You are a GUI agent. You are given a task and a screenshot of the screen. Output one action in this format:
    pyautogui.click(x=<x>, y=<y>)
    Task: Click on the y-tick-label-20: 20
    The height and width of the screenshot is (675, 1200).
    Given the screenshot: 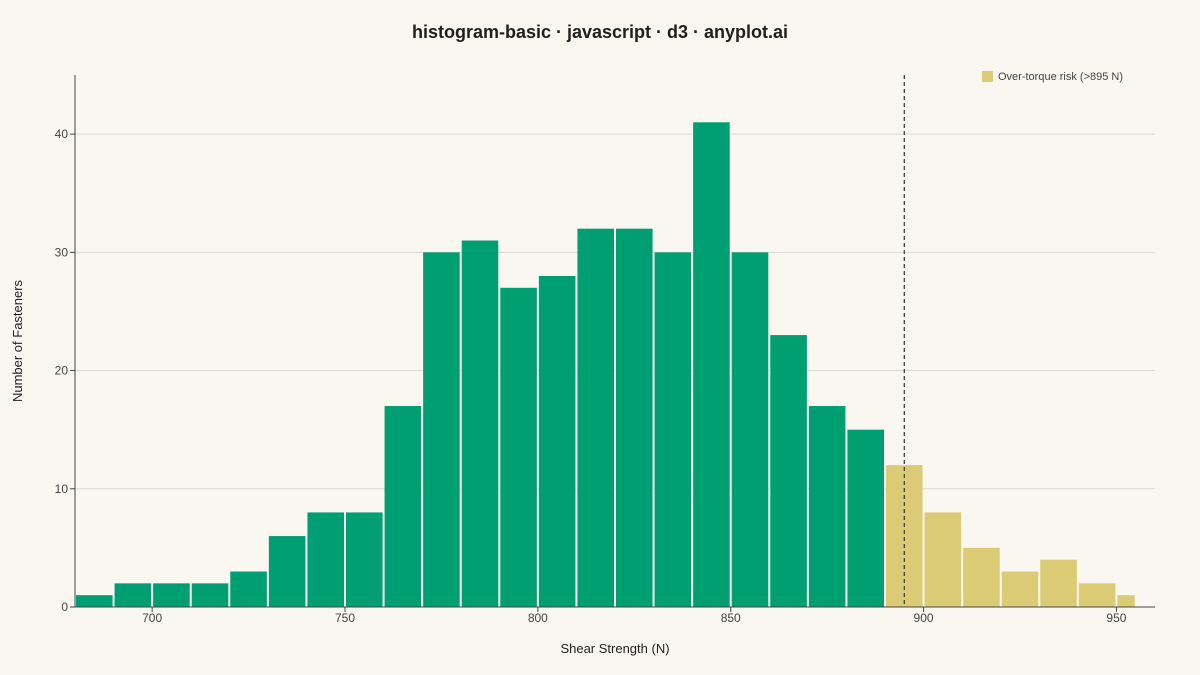 What is the action you would take?
    pyautogui.click(x=62, y=371)
    